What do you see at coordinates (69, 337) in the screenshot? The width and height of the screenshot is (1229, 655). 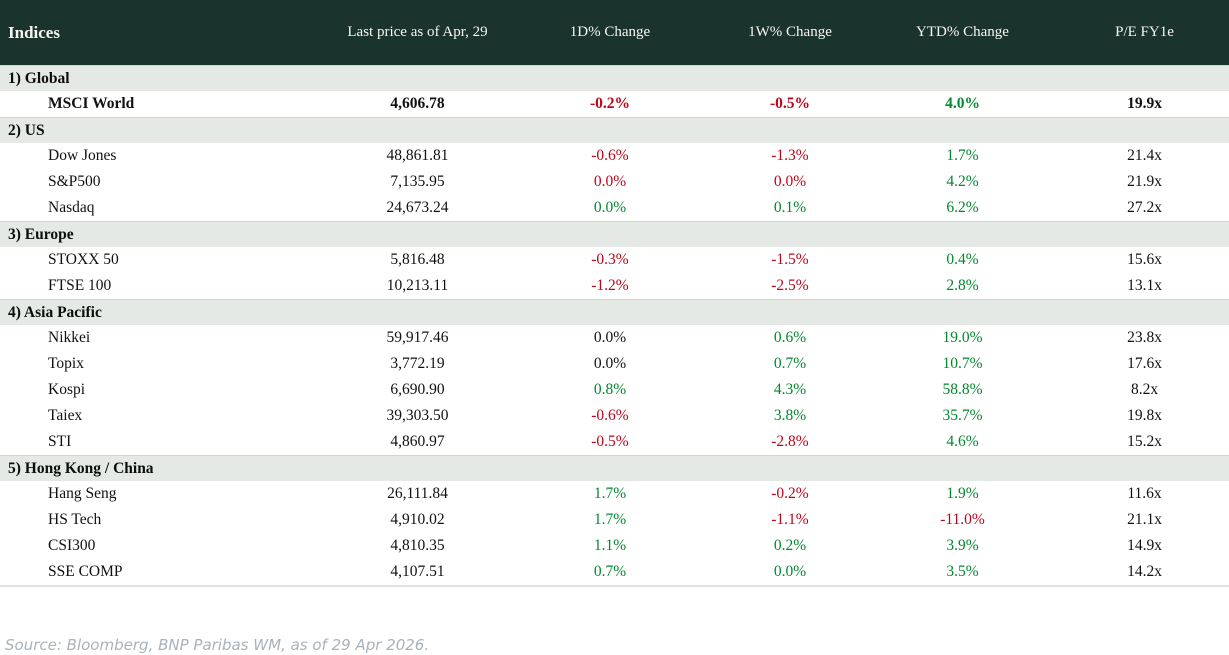 I see `index-name-cell: Nikkei` at bounding box center [69, 337].